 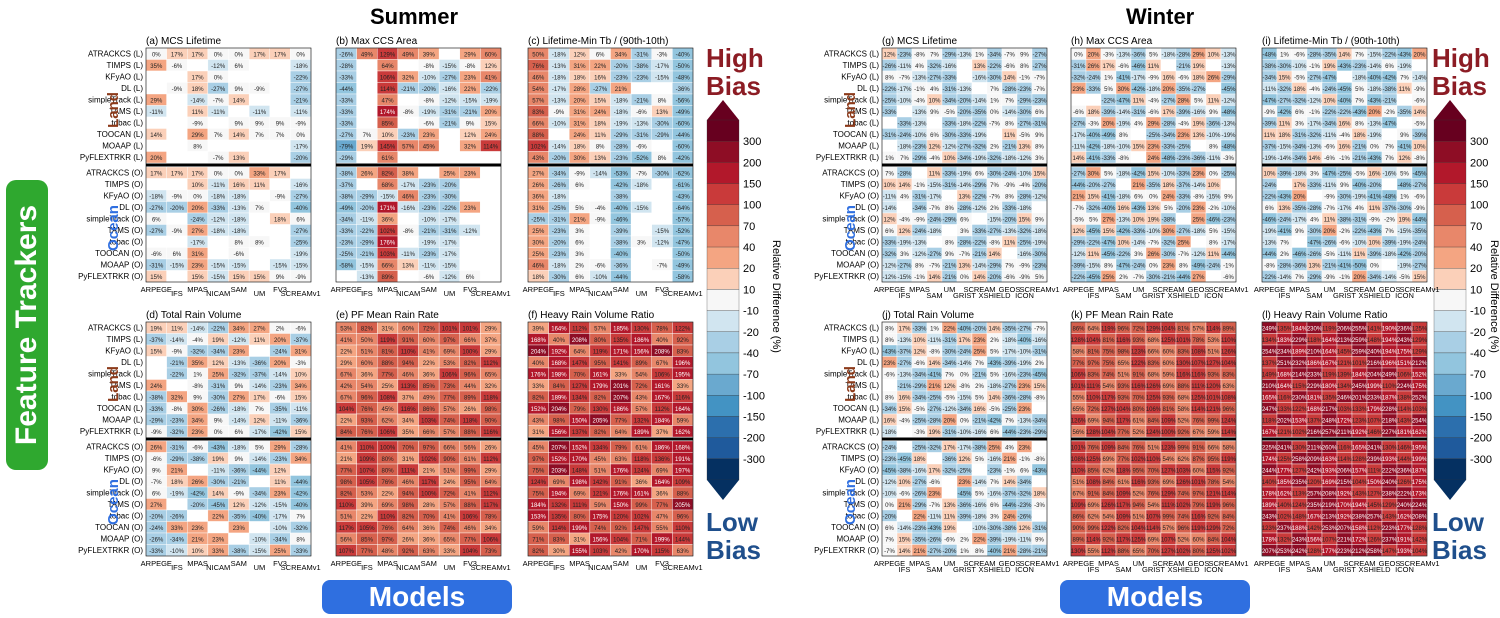 I want to click on cell-label: 107%, so click(x=367, y=472).